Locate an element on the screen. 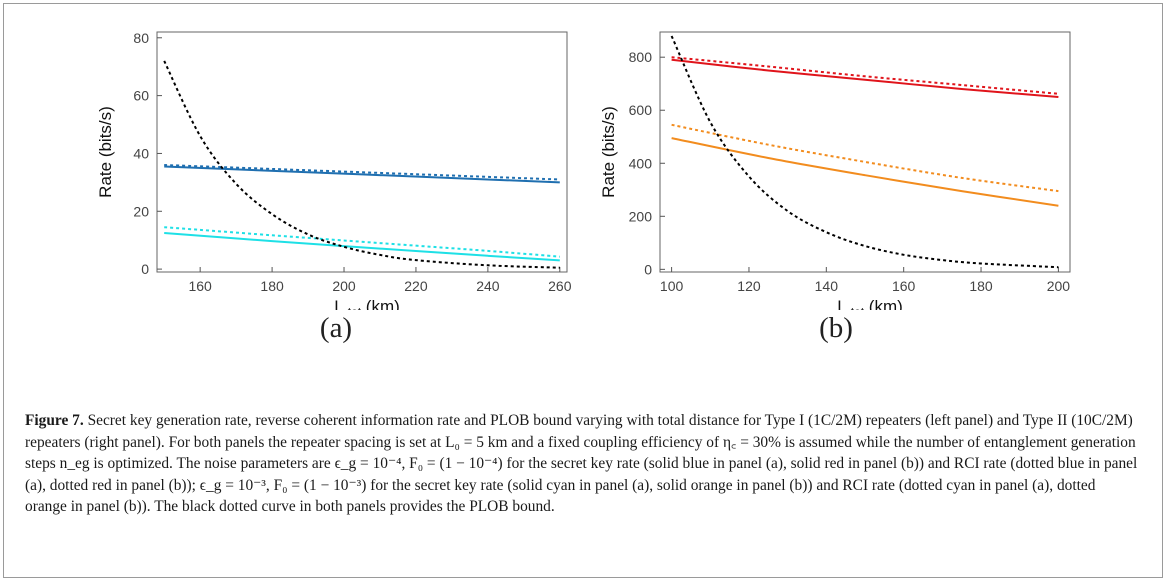  panel-a-y-tick-label: 60 is located at coordinates (141, 96).